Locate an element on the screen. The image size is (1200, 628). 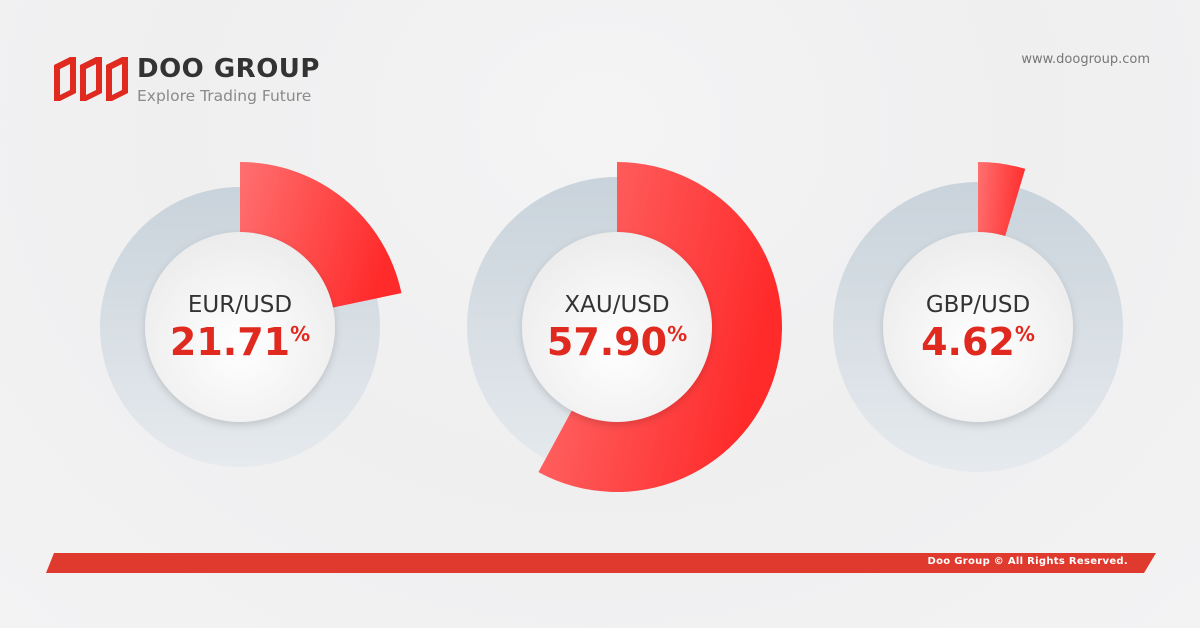
donut-label: GBP/USD 4.62% is located at coordinates (978, 328).